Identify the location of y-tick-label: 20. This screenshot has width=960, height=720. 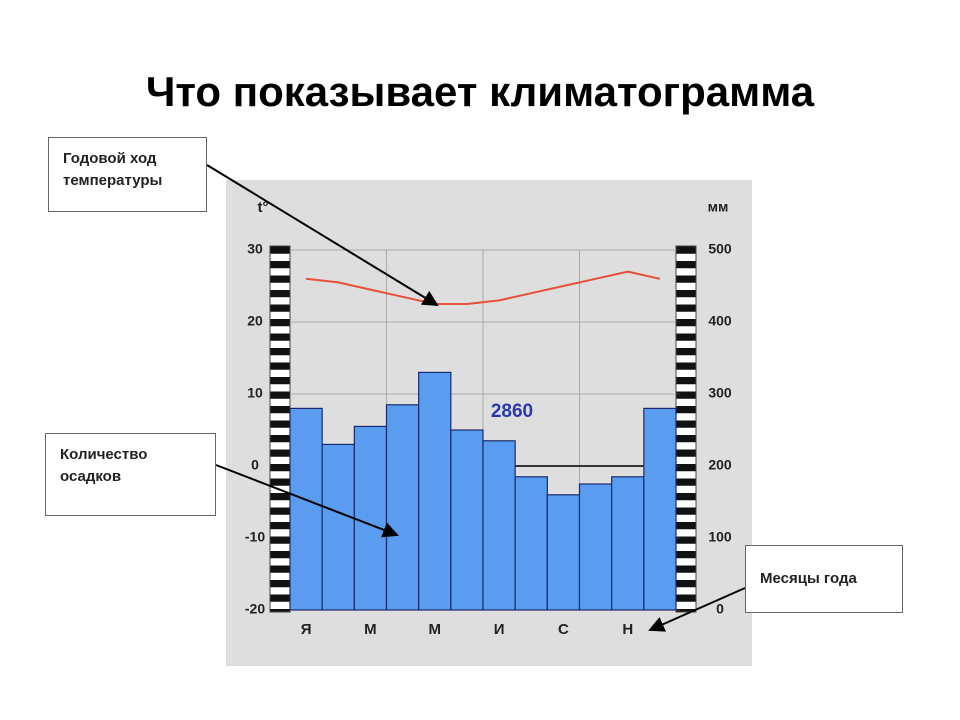
(255, 321).